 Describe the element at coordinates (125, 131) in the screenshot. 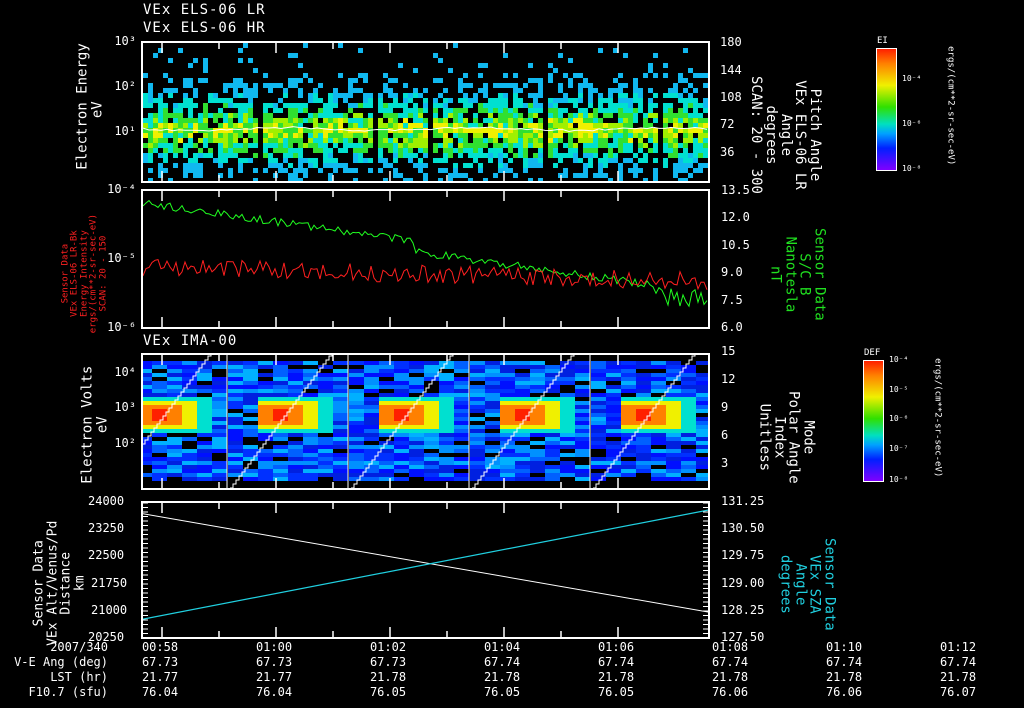

I see `p1-ytick-left: 10¹` at that location.